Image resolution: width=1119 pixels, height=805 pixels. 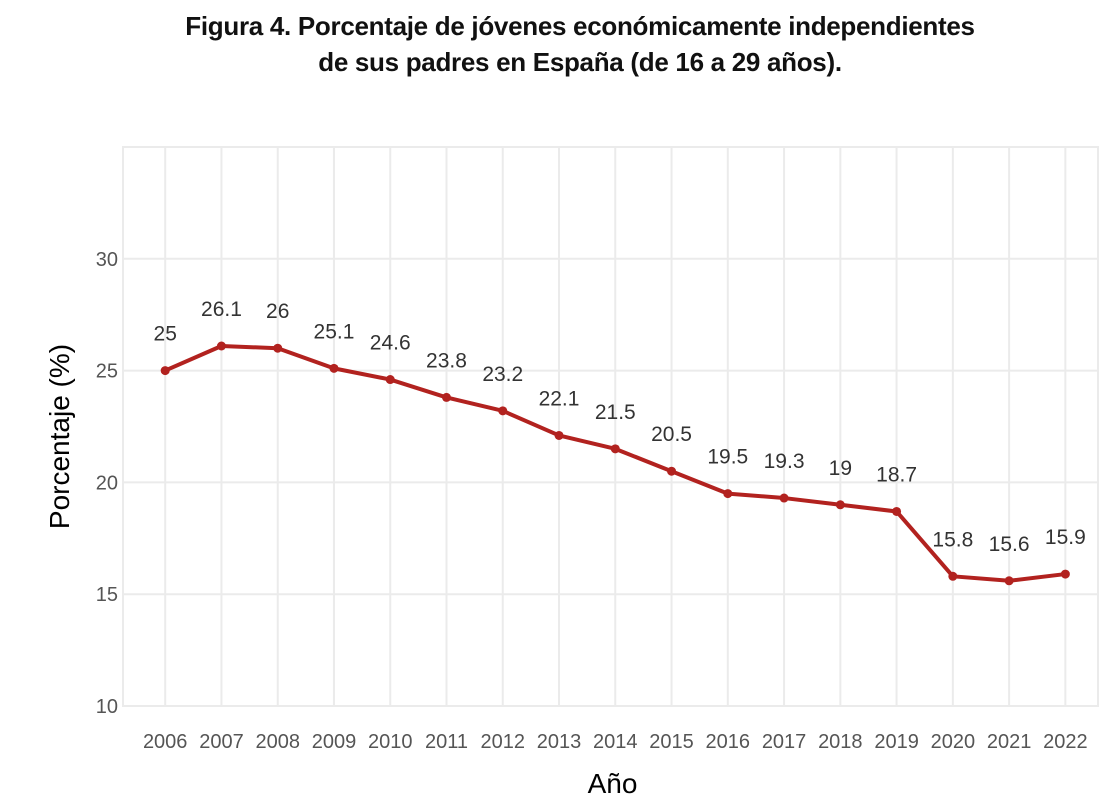 I want to click on x-tick-label: 2008, so click(x=277, y=742).